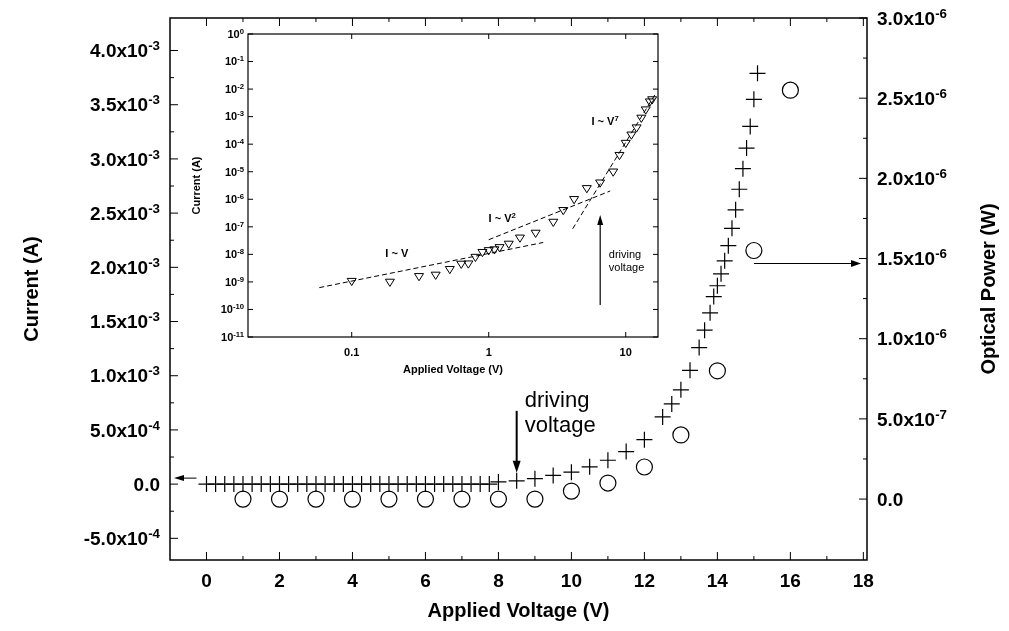  What do you see at coordinates (125, 266) in the screenshot?
I see `y-tick-label: 2.0x10$^{-3}$` at bounding box center [125, 266].